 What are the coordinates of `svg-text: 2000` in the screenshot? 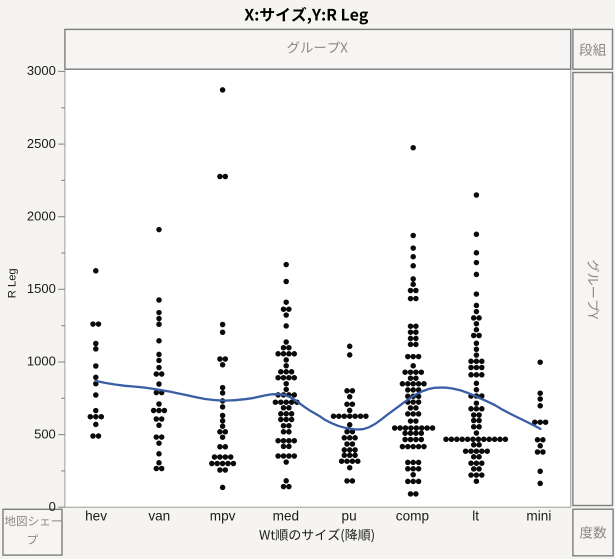 It's located at (41, 215).